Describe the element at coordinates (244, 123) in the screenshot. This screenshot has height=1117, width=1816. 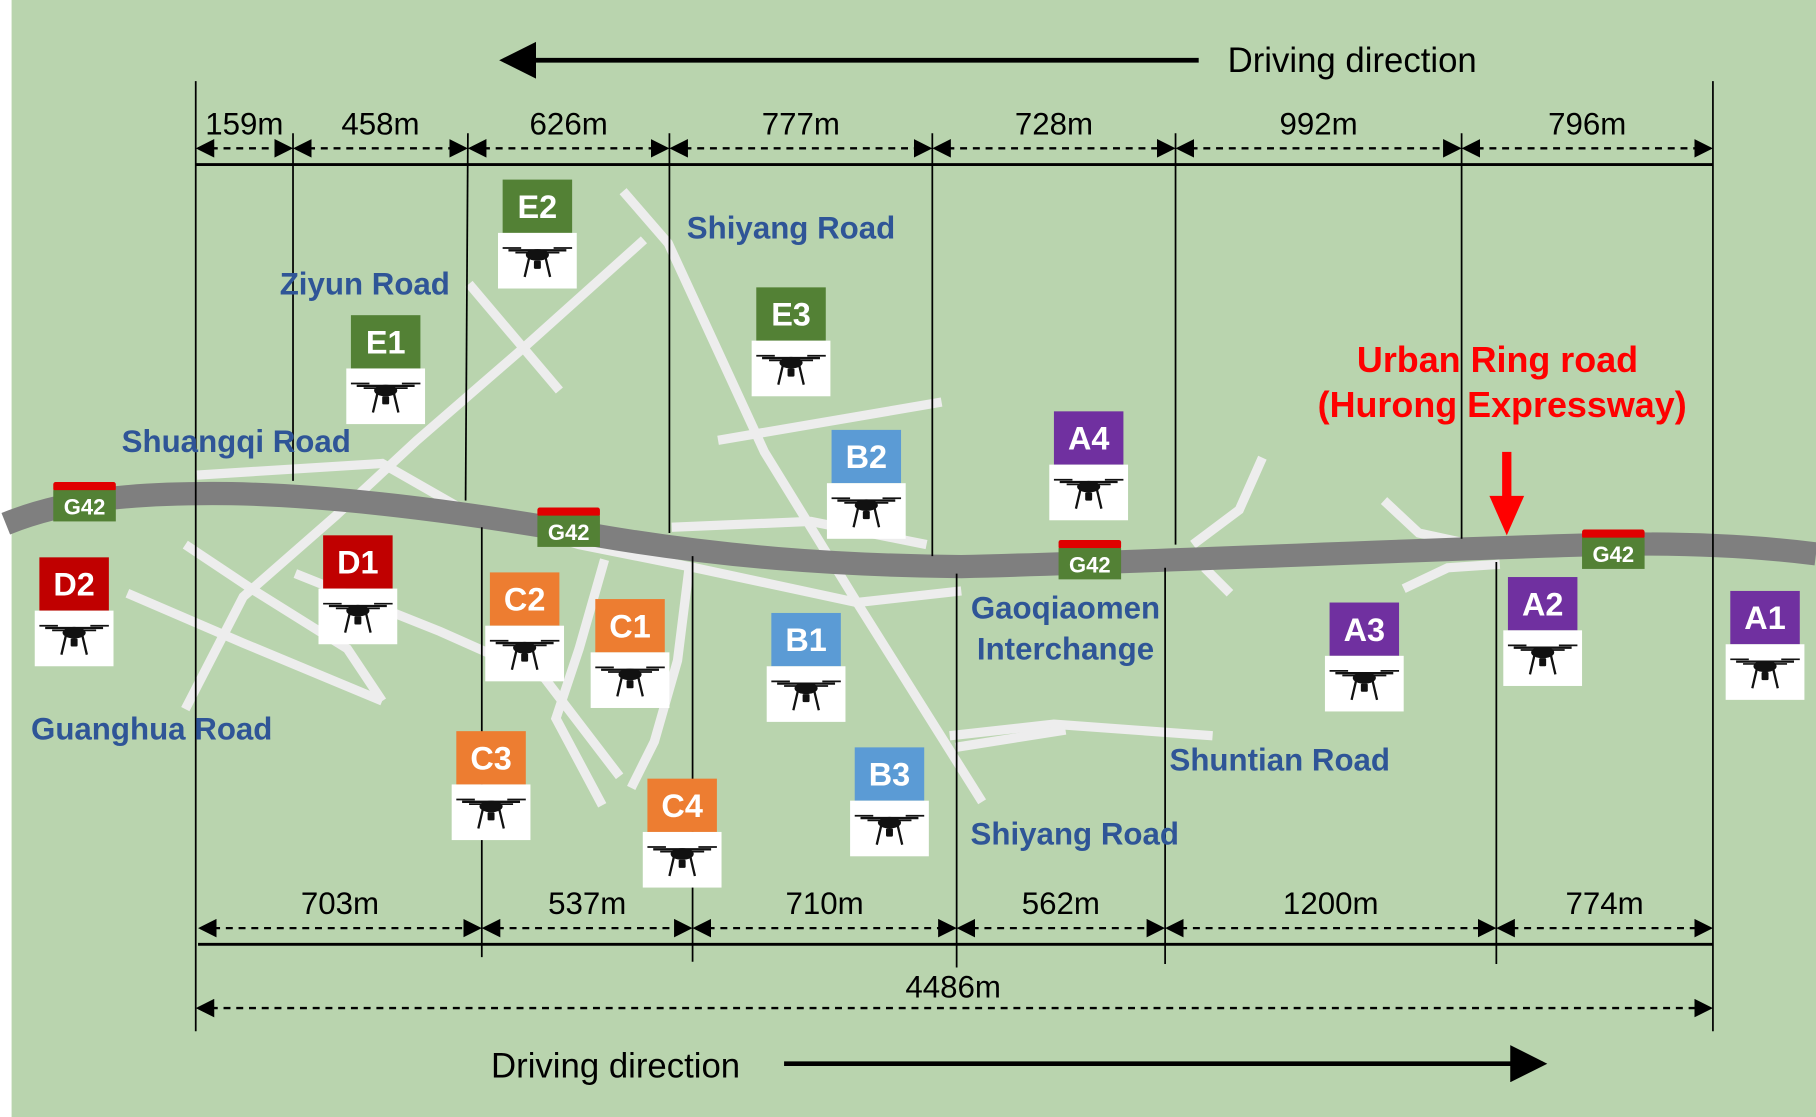
I see `segment-length: 159m` at that location.